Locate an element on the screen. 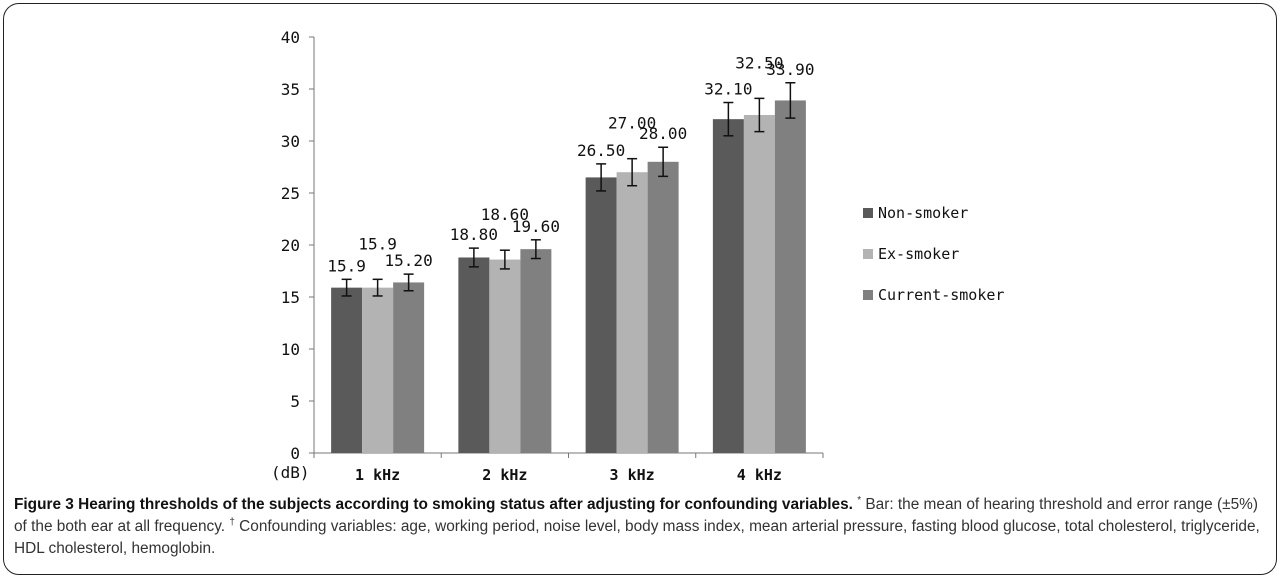  data-label: 19.60 is located at coordinates (536, 226).